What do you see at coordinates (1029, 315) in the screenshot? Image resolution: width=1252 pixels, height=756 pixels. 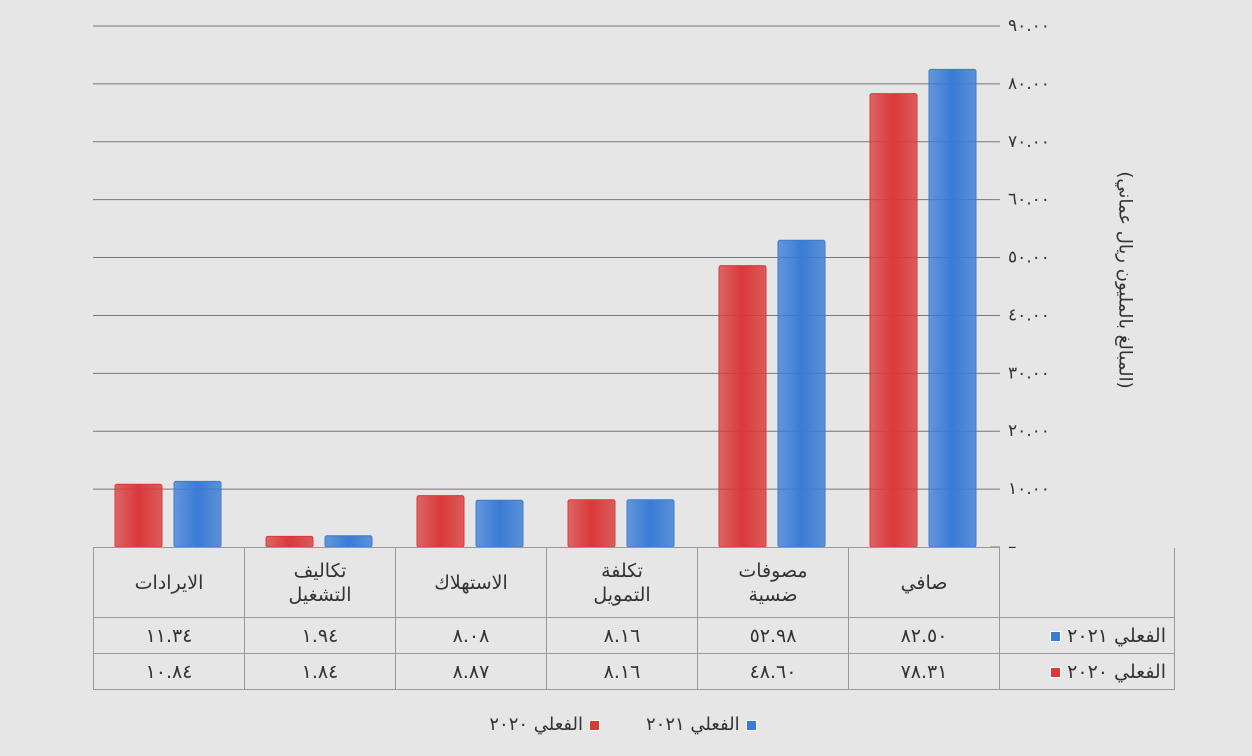 I see `y-tick-label: ٤٠.٠٠` at bounding box center [1029, 315].